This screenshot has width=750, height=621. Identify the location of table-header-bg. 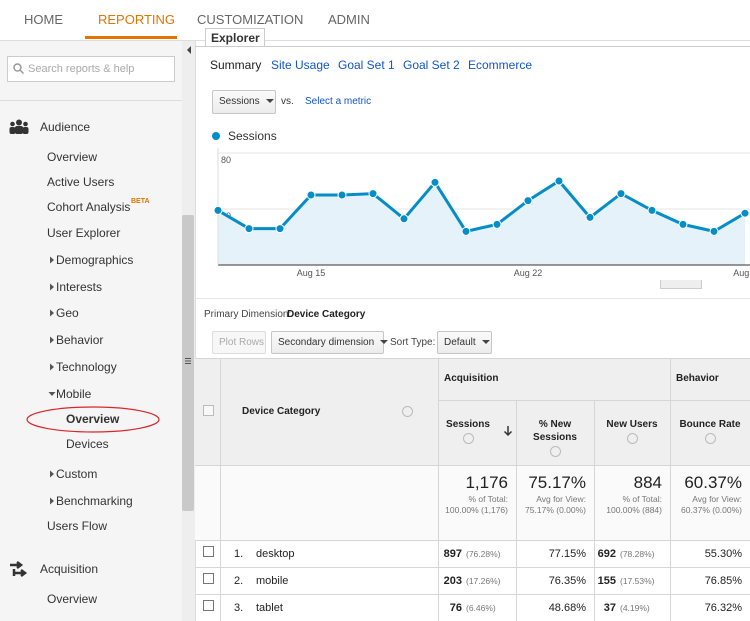
(472, 411).